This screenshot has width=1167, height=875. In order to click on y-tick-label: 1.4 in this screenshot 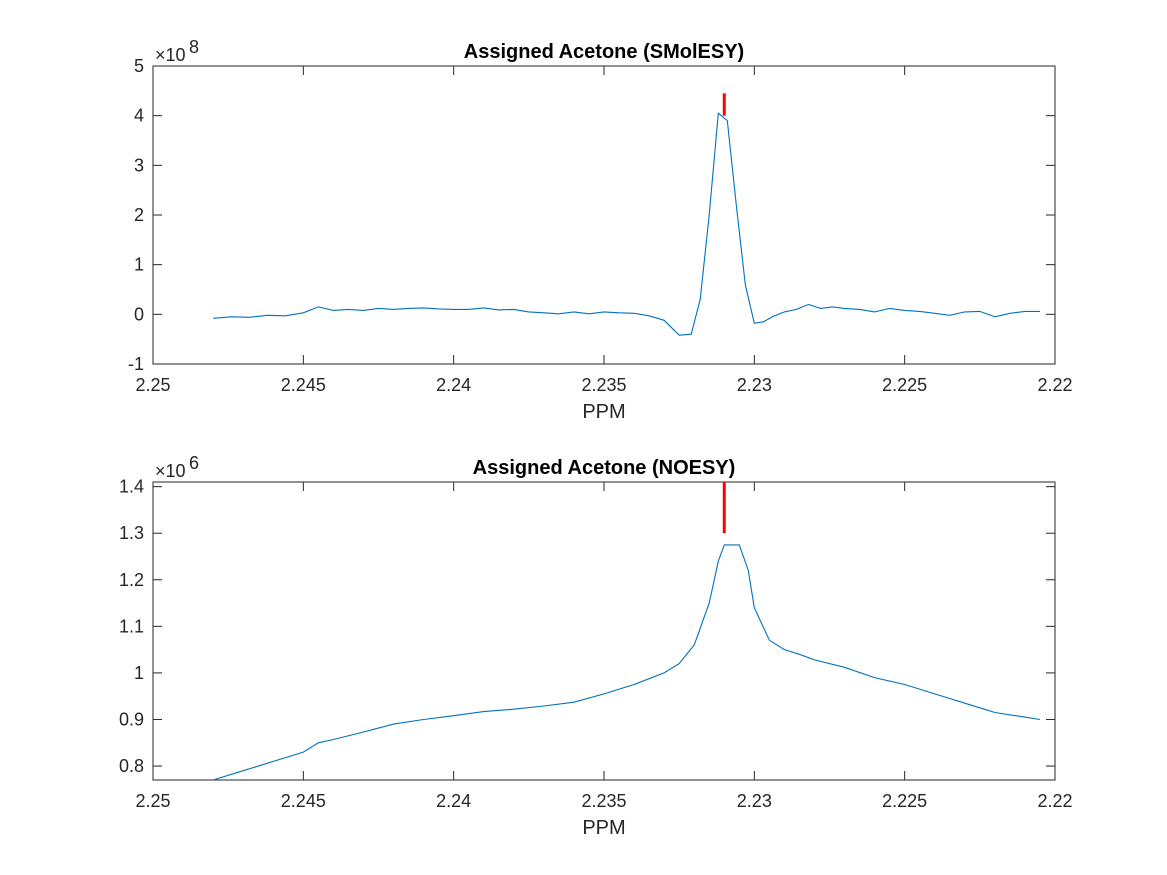, I will do `click(131, 487)`.